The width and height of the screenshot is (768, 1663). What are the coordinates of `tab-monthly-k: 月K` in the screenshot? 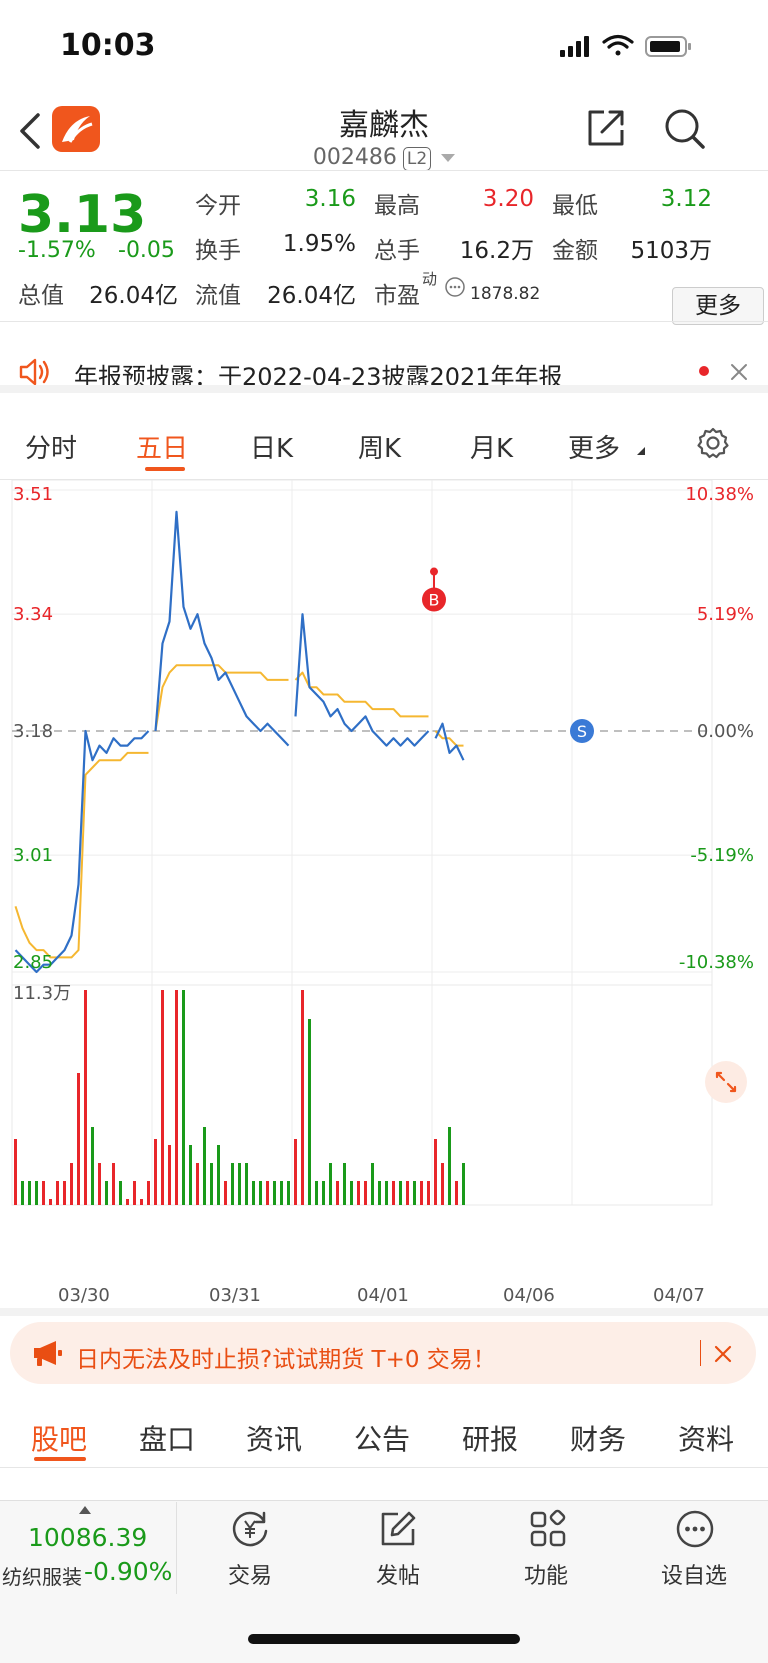 It's located at (492, 449).